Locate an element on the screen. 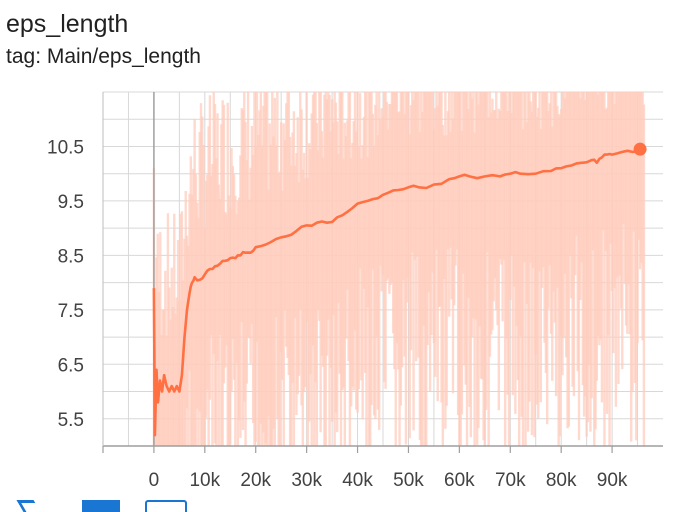 The image size is (684, 512). y-tick-label: 6.5 is located at coordinates (71, 365).